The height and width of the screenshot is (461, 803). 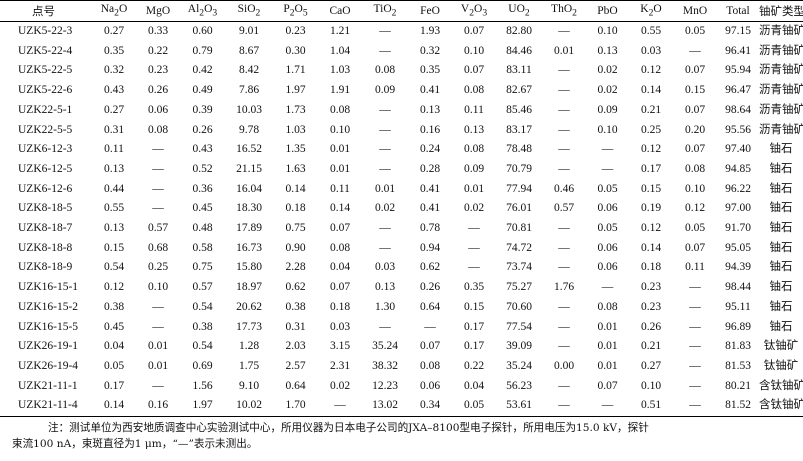 What do you see at coordinates (45, 90) in the screenshot?
I see `sample-id-cell: UZK5-22-6` at bounding box center [45, 90].